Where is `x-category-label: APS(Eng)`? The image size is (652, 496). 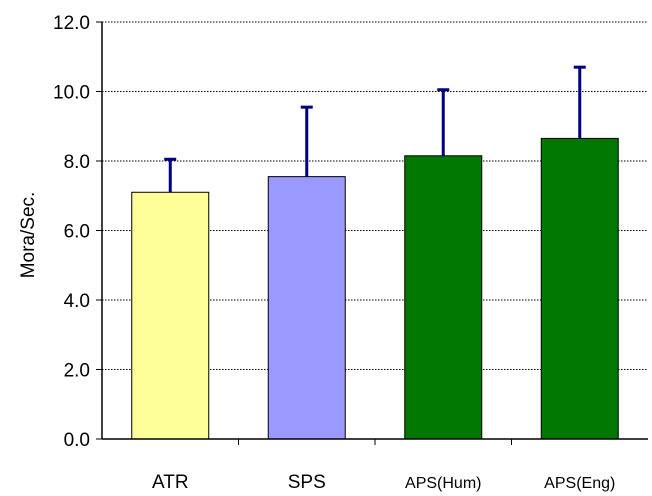
x-category-label: APS(Eng) is located at coordinates (579, 483).